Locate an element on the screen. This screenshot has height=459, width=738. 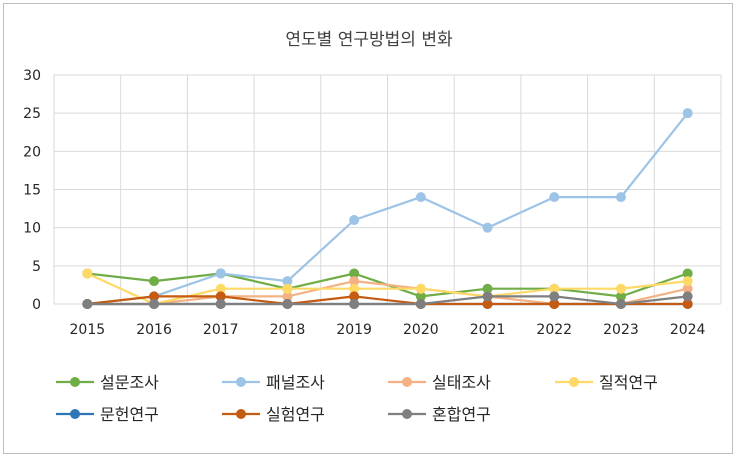
x-axis-ticks: 2015 2016 2017 2018 2019 2020 2021 2022 2023 2024 is located at coordinates (388, 330).